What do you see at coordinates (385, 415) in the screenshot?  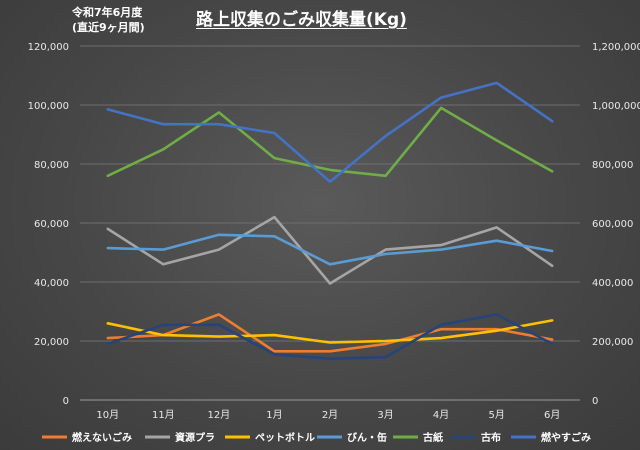 I see `x-tick-label: 3月` at bounding box center [385, 415].